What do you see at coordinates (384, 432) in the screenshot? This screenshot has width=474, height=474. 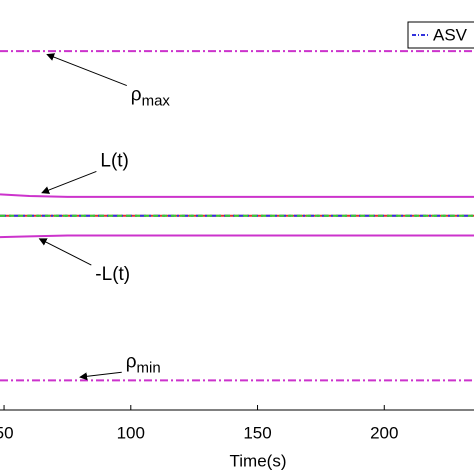 I see `x-tick-label: 200` at bounding box center [384, 432].